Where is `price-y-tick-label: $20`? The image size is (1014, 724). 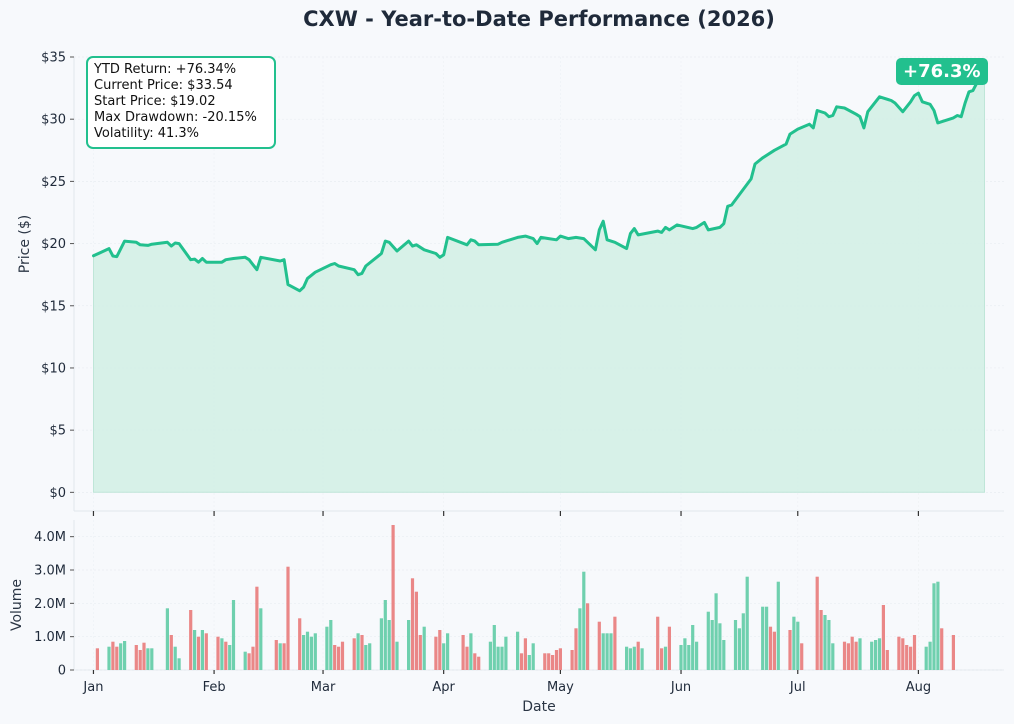
price-y-tick-label: $20 is located at coordinates (53, 244).